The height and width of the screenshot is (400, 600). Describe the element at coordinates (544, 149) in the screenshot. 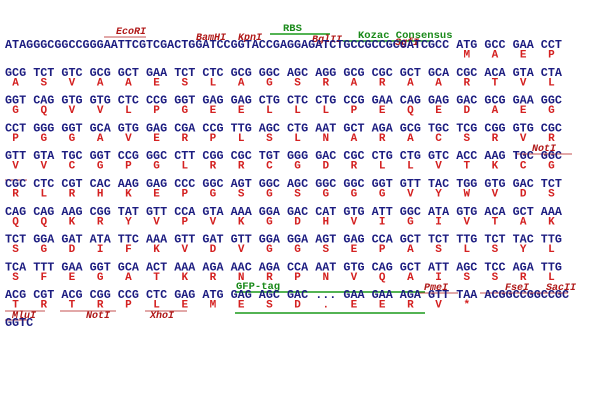

I see `site-label: NotI` at that location.